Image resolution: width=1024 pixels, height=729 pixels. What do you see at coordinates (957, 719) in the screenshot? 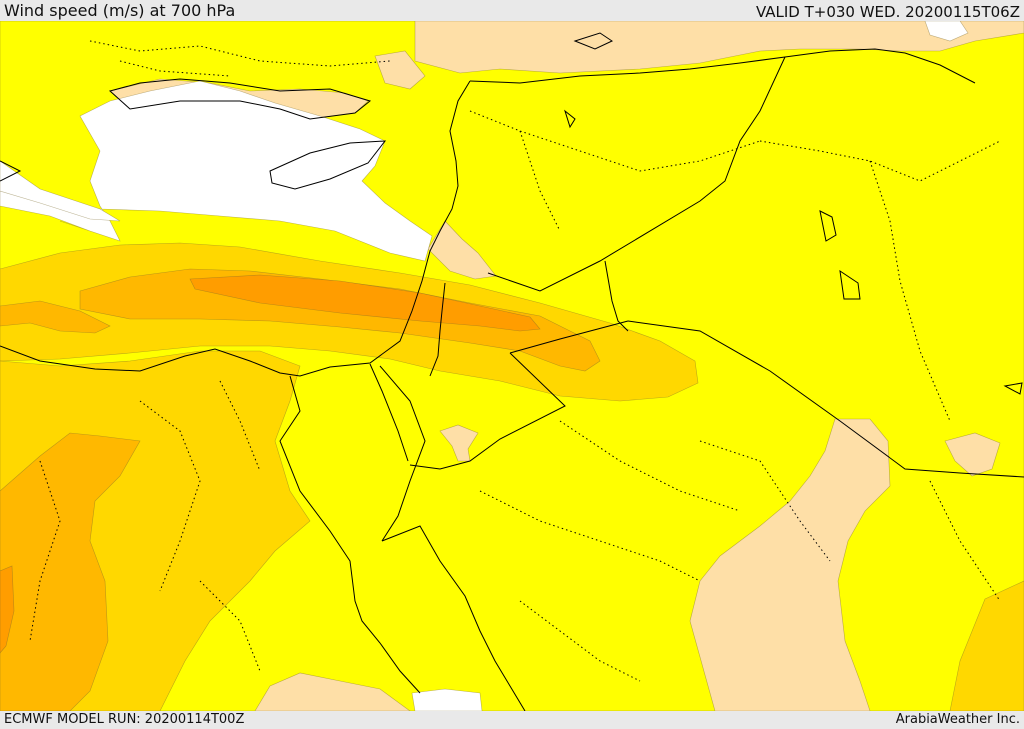
I see `credit-label: ArabiaWeather Inc.` at bounding box center [957, 719].